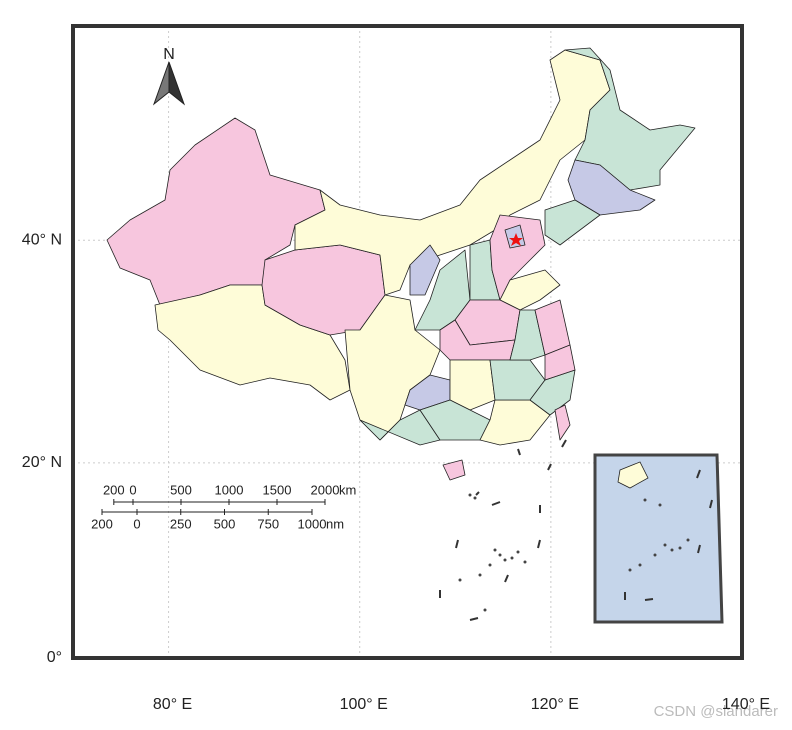 The width and height of the screenshot is (792, 730). What do you see at coordinates (716, 711) in the screenshot?
I see `watermark: CSDN @slandarer` at bounding box center [716, 711].